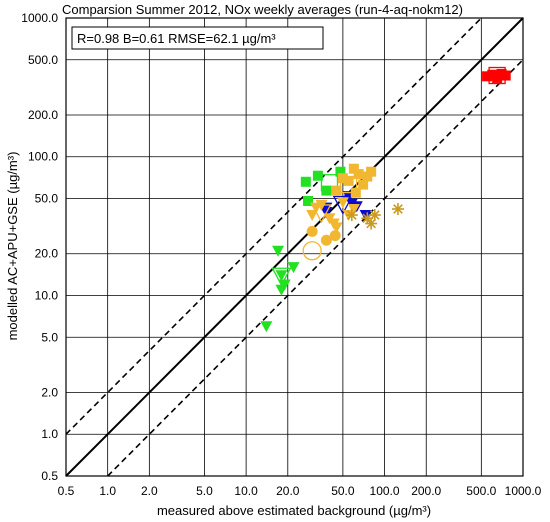 The width and height of the screenshot is (550, 522). What do you see at coordinates (107, 491) in the screenshot?
I see `x-tick-label: 1.0` at bounding box center [107, 491].